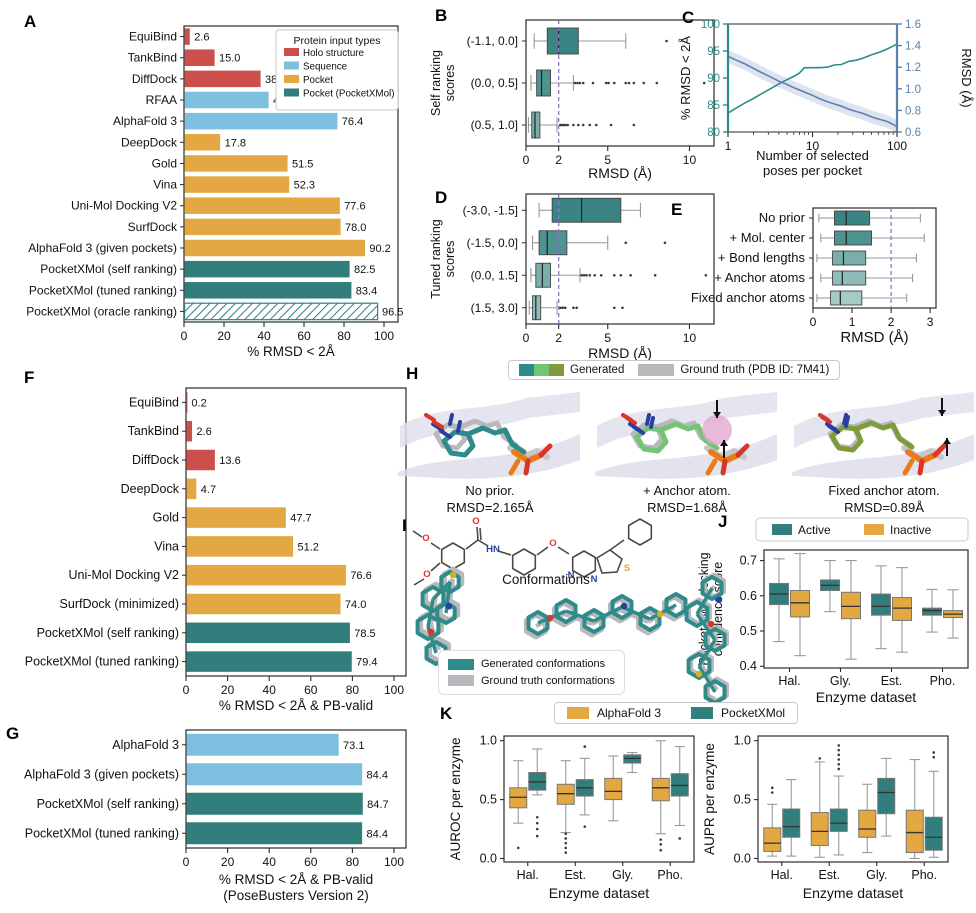 This screenshot has width=976, height=913. I want to click on panel-label-a: A, so click(30, 21).